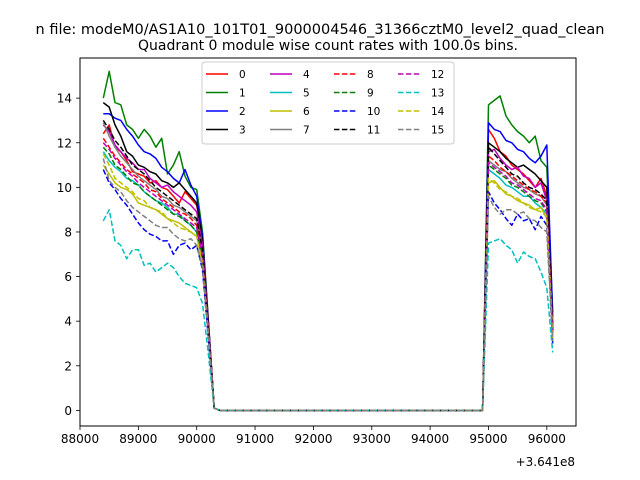 This screenshot has height=480, width=640. I want to click on legend-label-11: 11, so click(373, 131).